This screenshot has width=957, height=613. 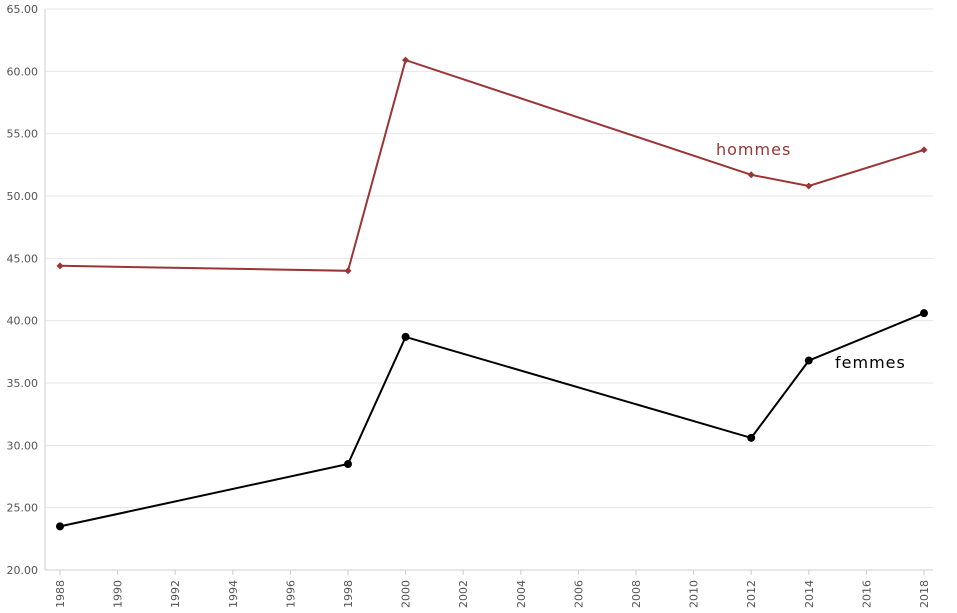 What do you see at coordinates (23, 445) in the screenshot?
I see `y-tick-label: 30.00` at bounding box center [23, 445].